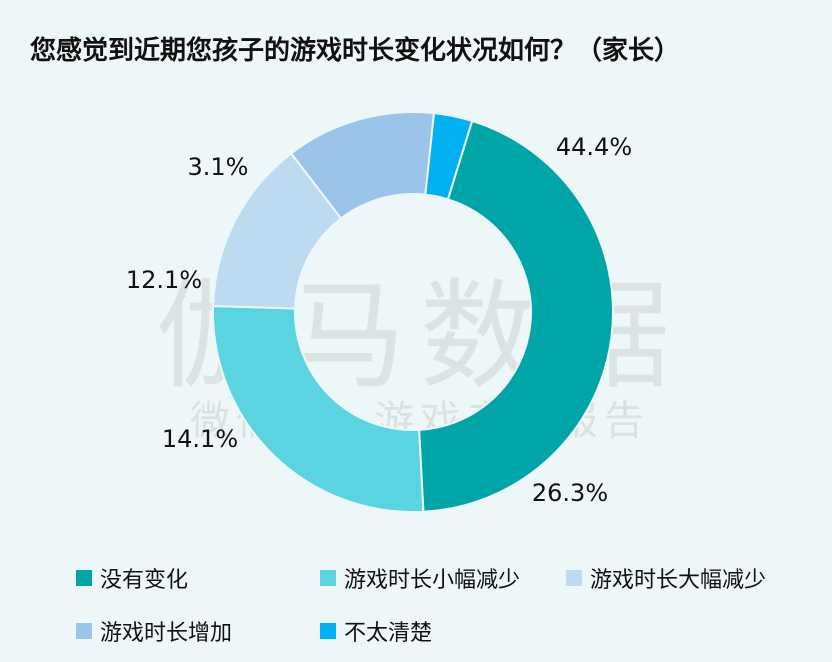  I want to click on slice-value-label: 3.1%, so click(218, 167).